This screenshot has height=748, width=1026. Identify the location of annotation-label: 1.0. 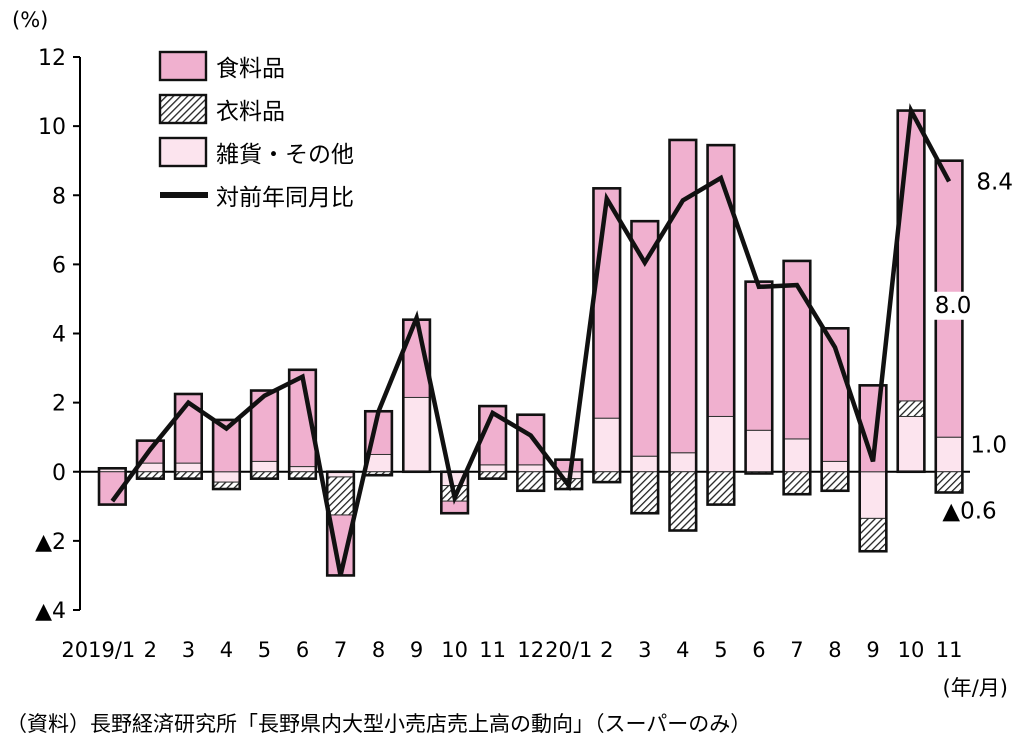
(988, 446).